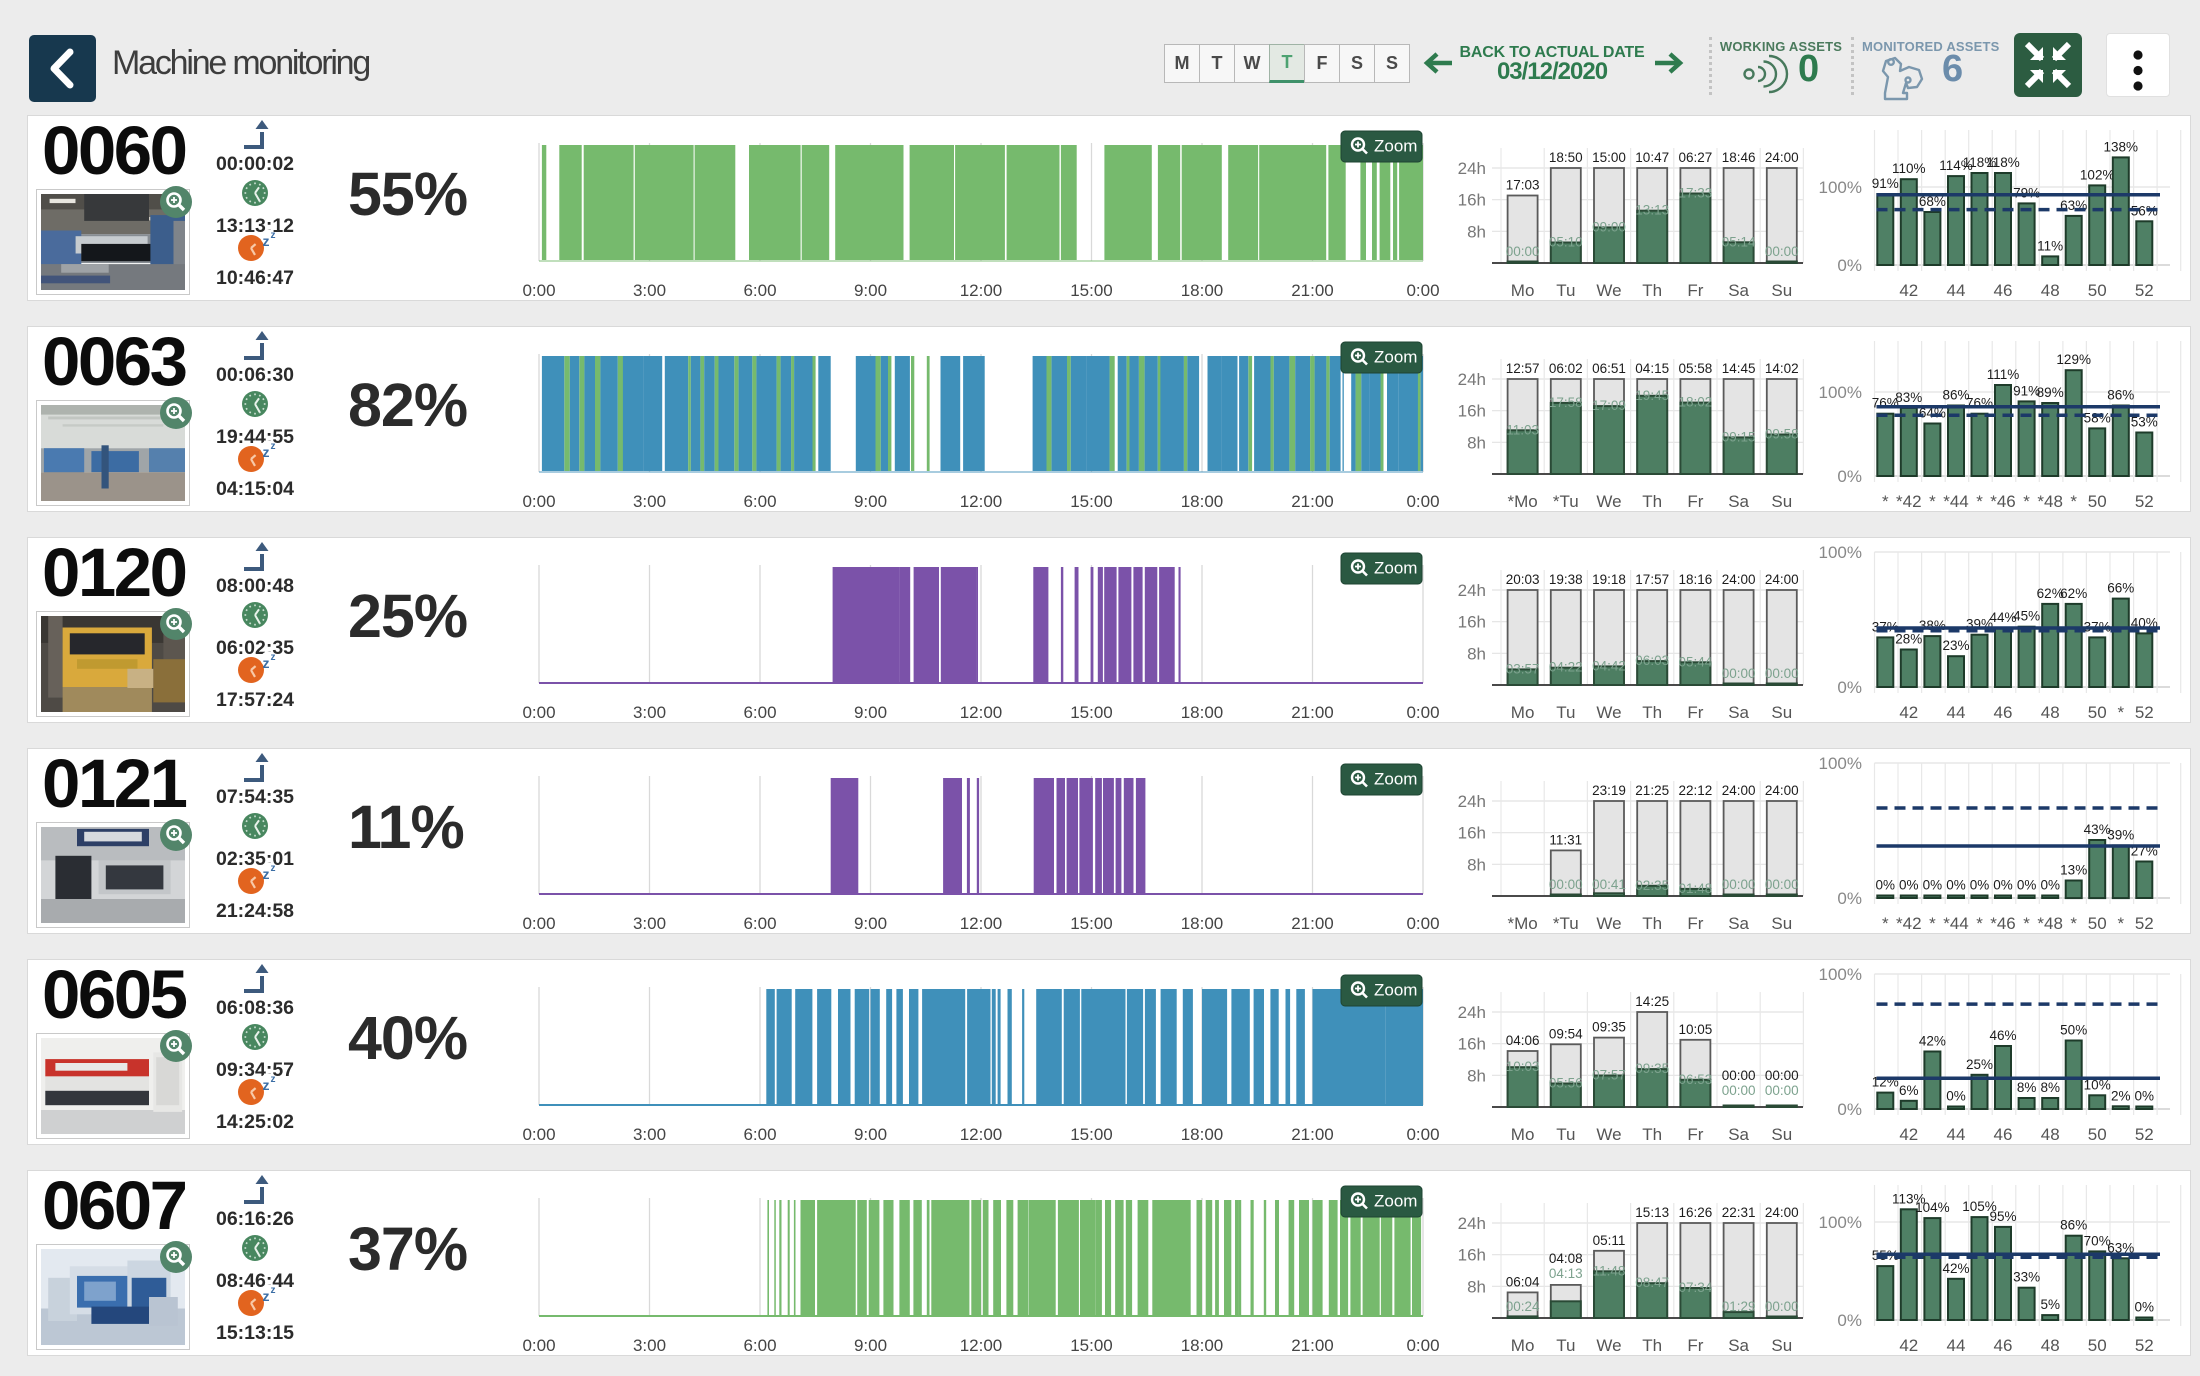 The image size is (2200, 1376). What do you see at coordinates (2097, 501) in the screenshot?
I see `svg-text: 50` at bounding box center [2097, 501].